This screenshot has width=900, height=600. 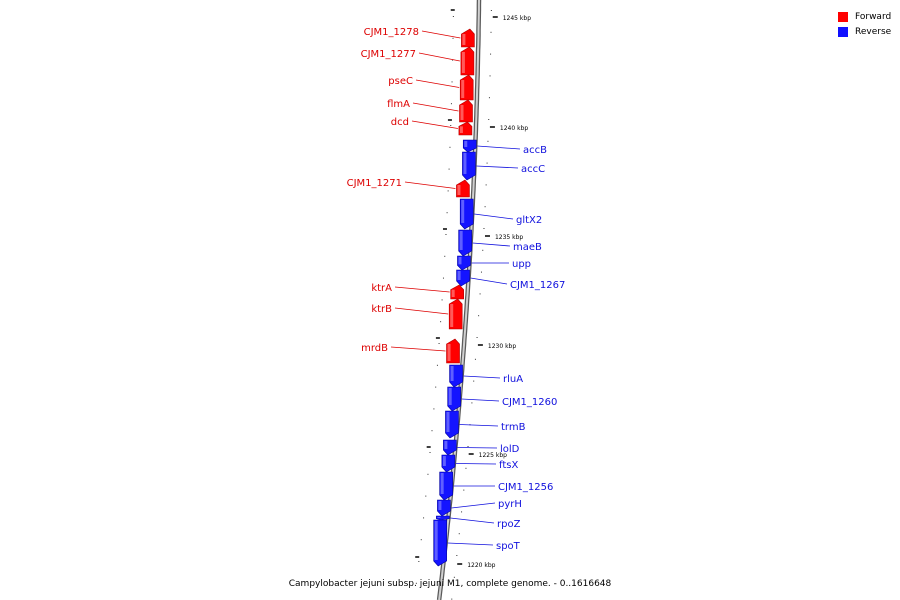 What do you see at coordinates (381, 288) in the screenshot?
I see `gene-label-ktrA: ktrA` at bounding box center [381, 288].